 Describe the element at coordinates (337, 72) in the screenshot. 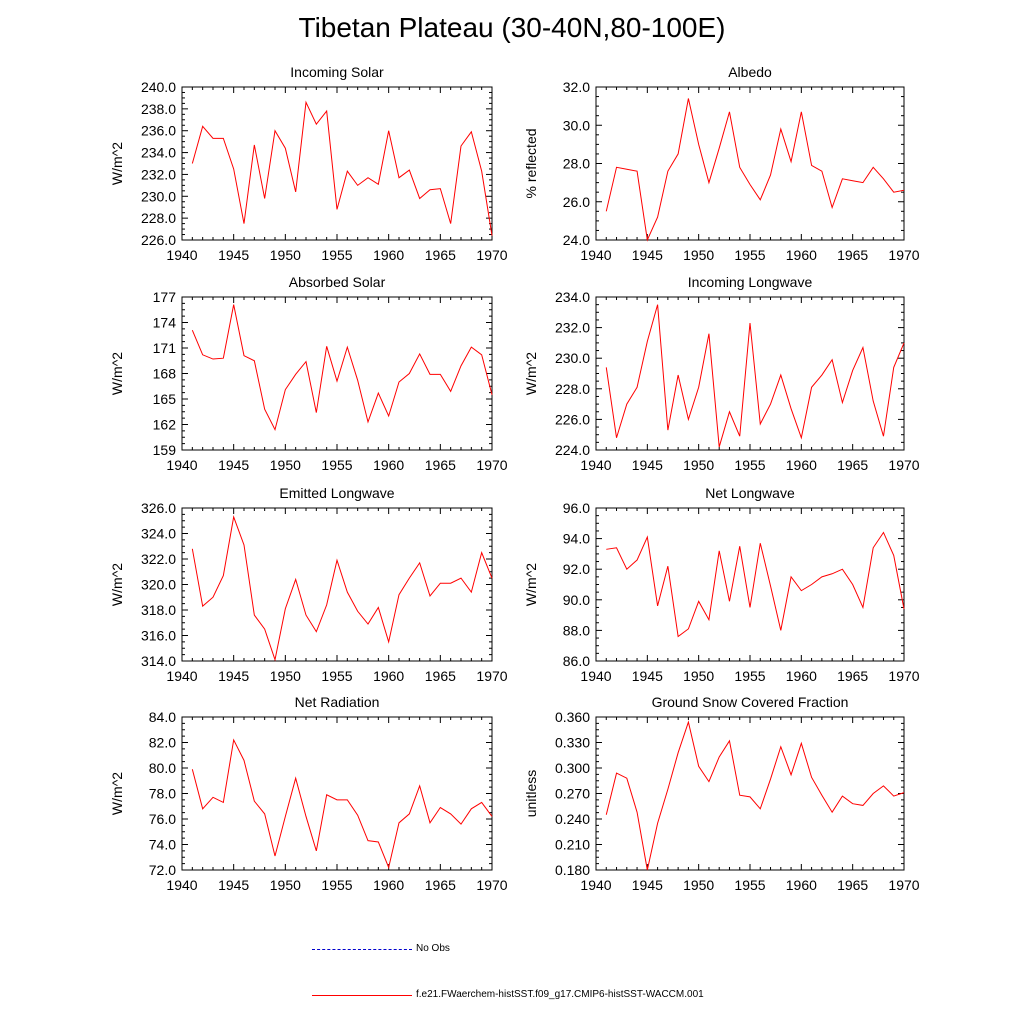

I see `chart-title: Incoming Solar` at that location.